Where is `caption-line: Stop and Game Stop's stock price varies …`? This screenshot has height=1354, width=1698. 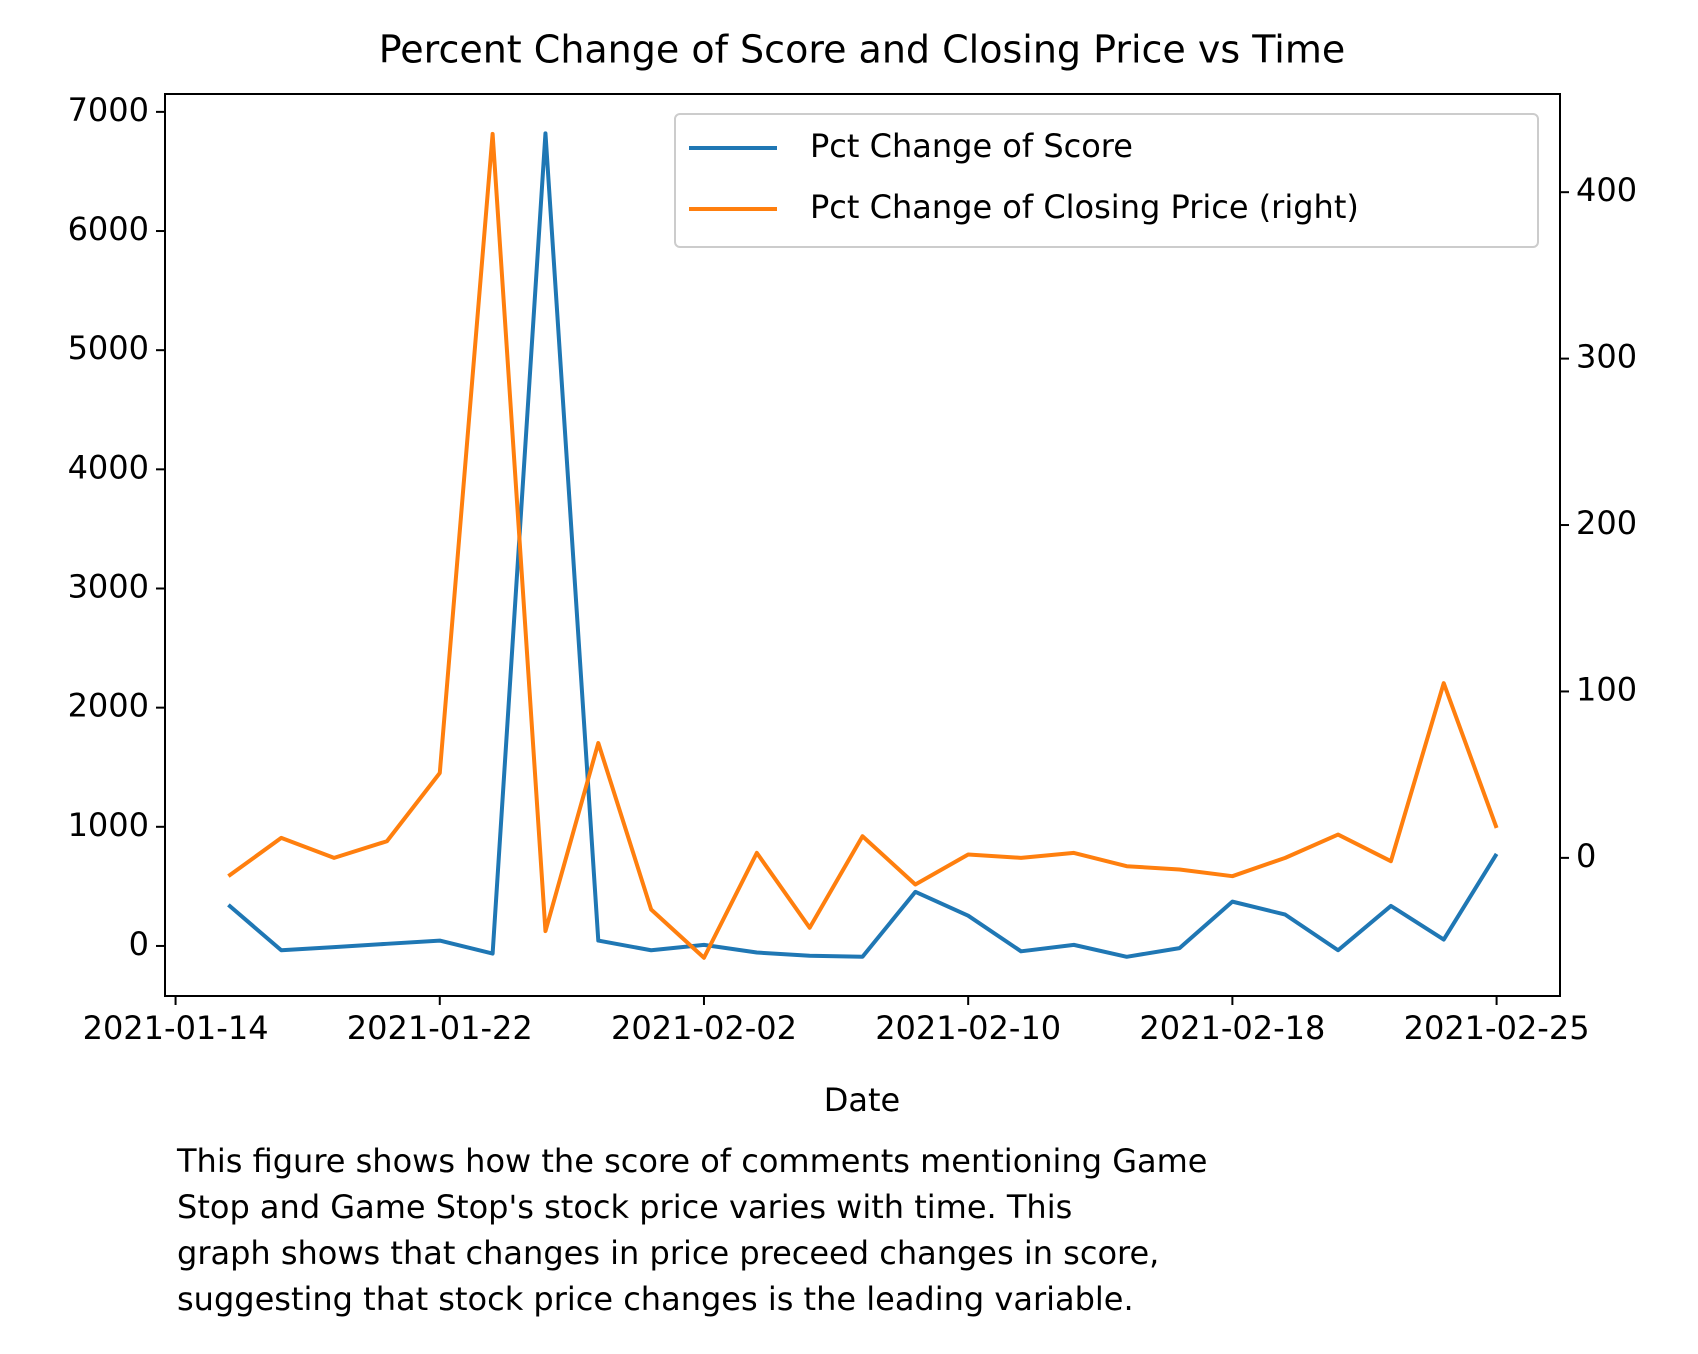 caption-line: Stop and Game Stop's stock price varies … is located at coordinates (624, 1207).